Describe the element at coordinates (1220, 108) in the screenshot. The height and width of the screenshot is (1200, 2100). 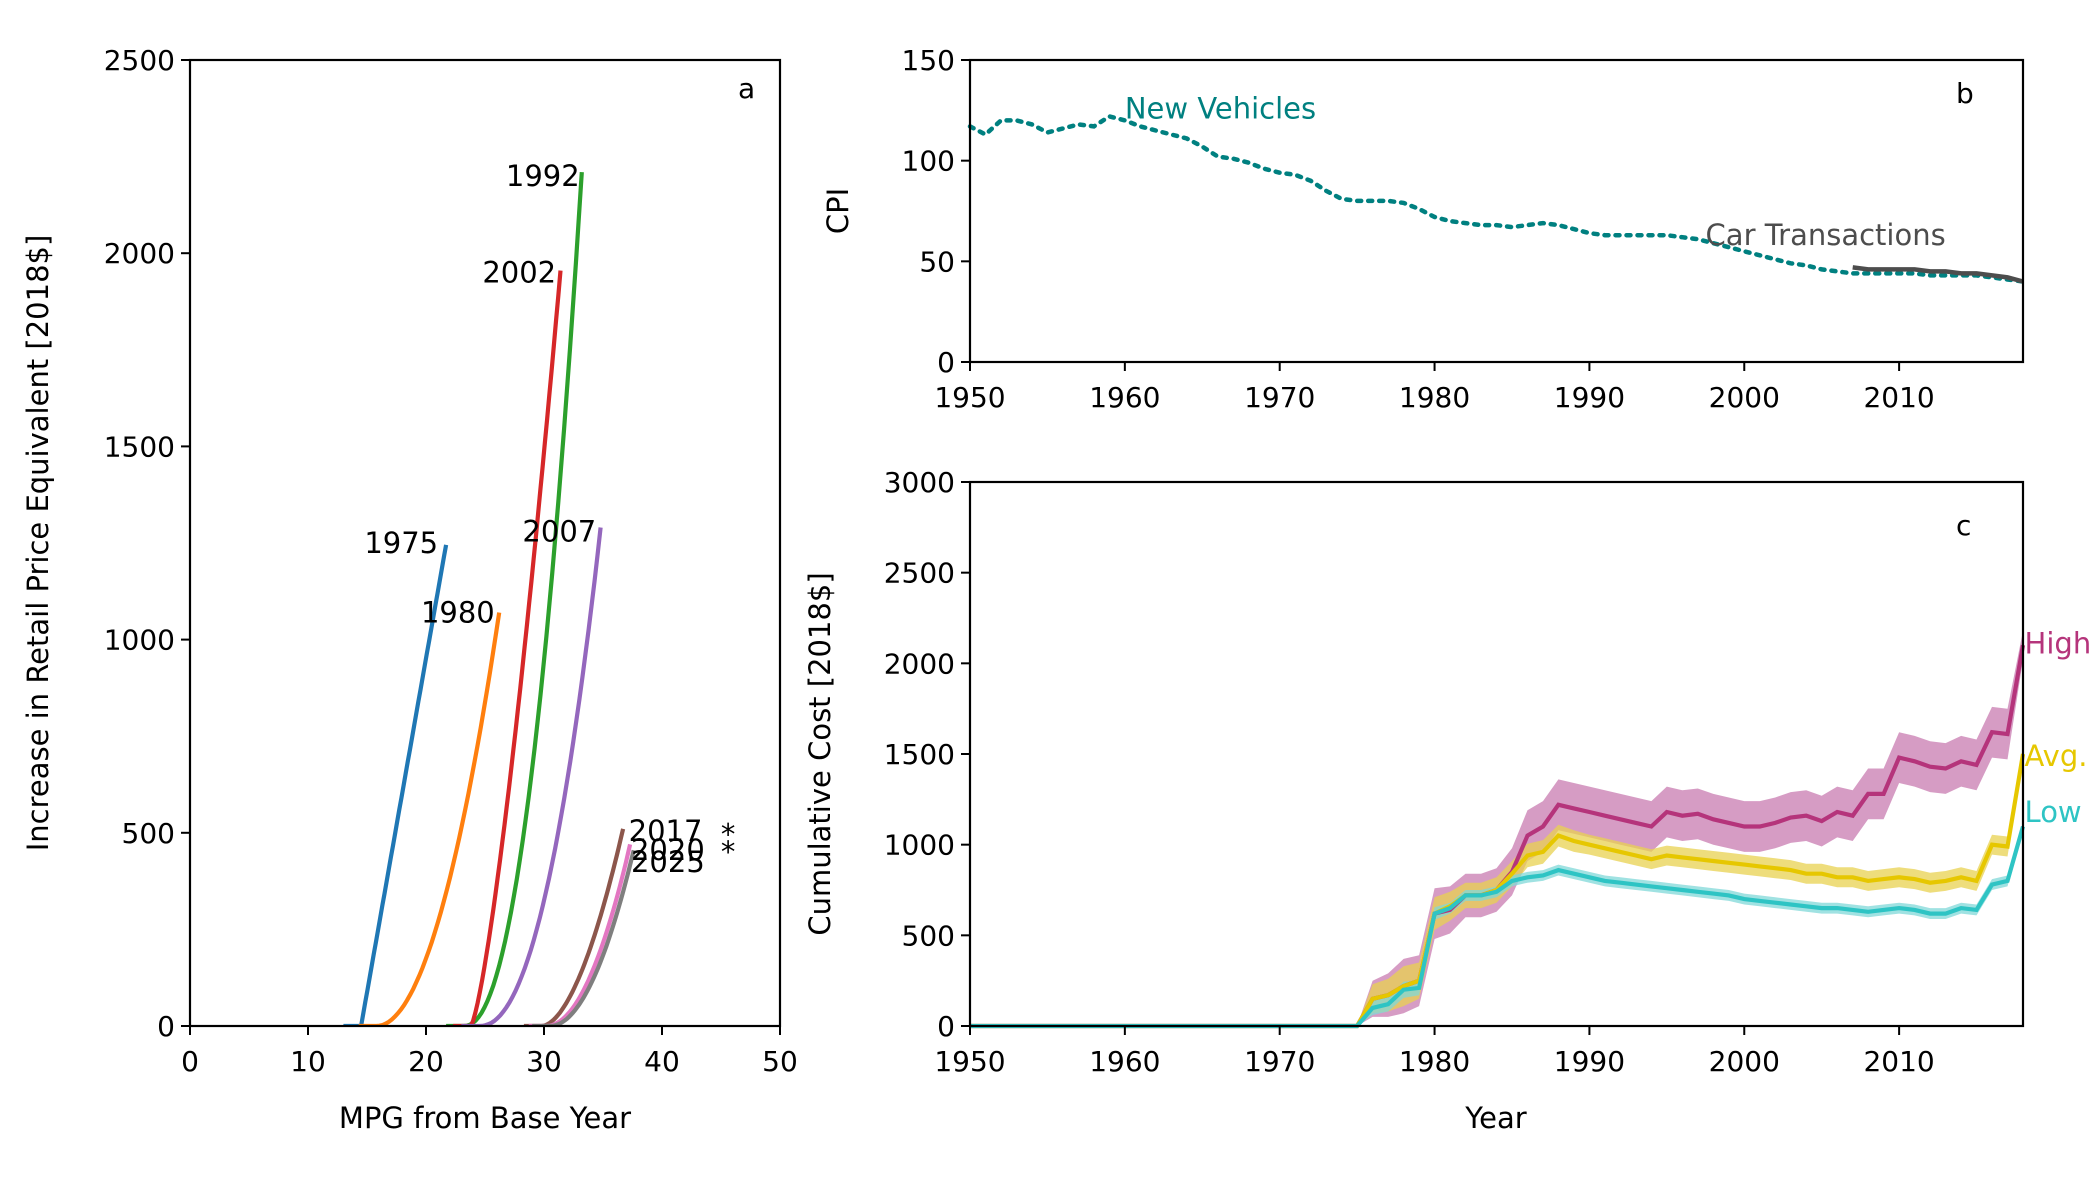
I see `series-annotation: New Vehicles` at that location.